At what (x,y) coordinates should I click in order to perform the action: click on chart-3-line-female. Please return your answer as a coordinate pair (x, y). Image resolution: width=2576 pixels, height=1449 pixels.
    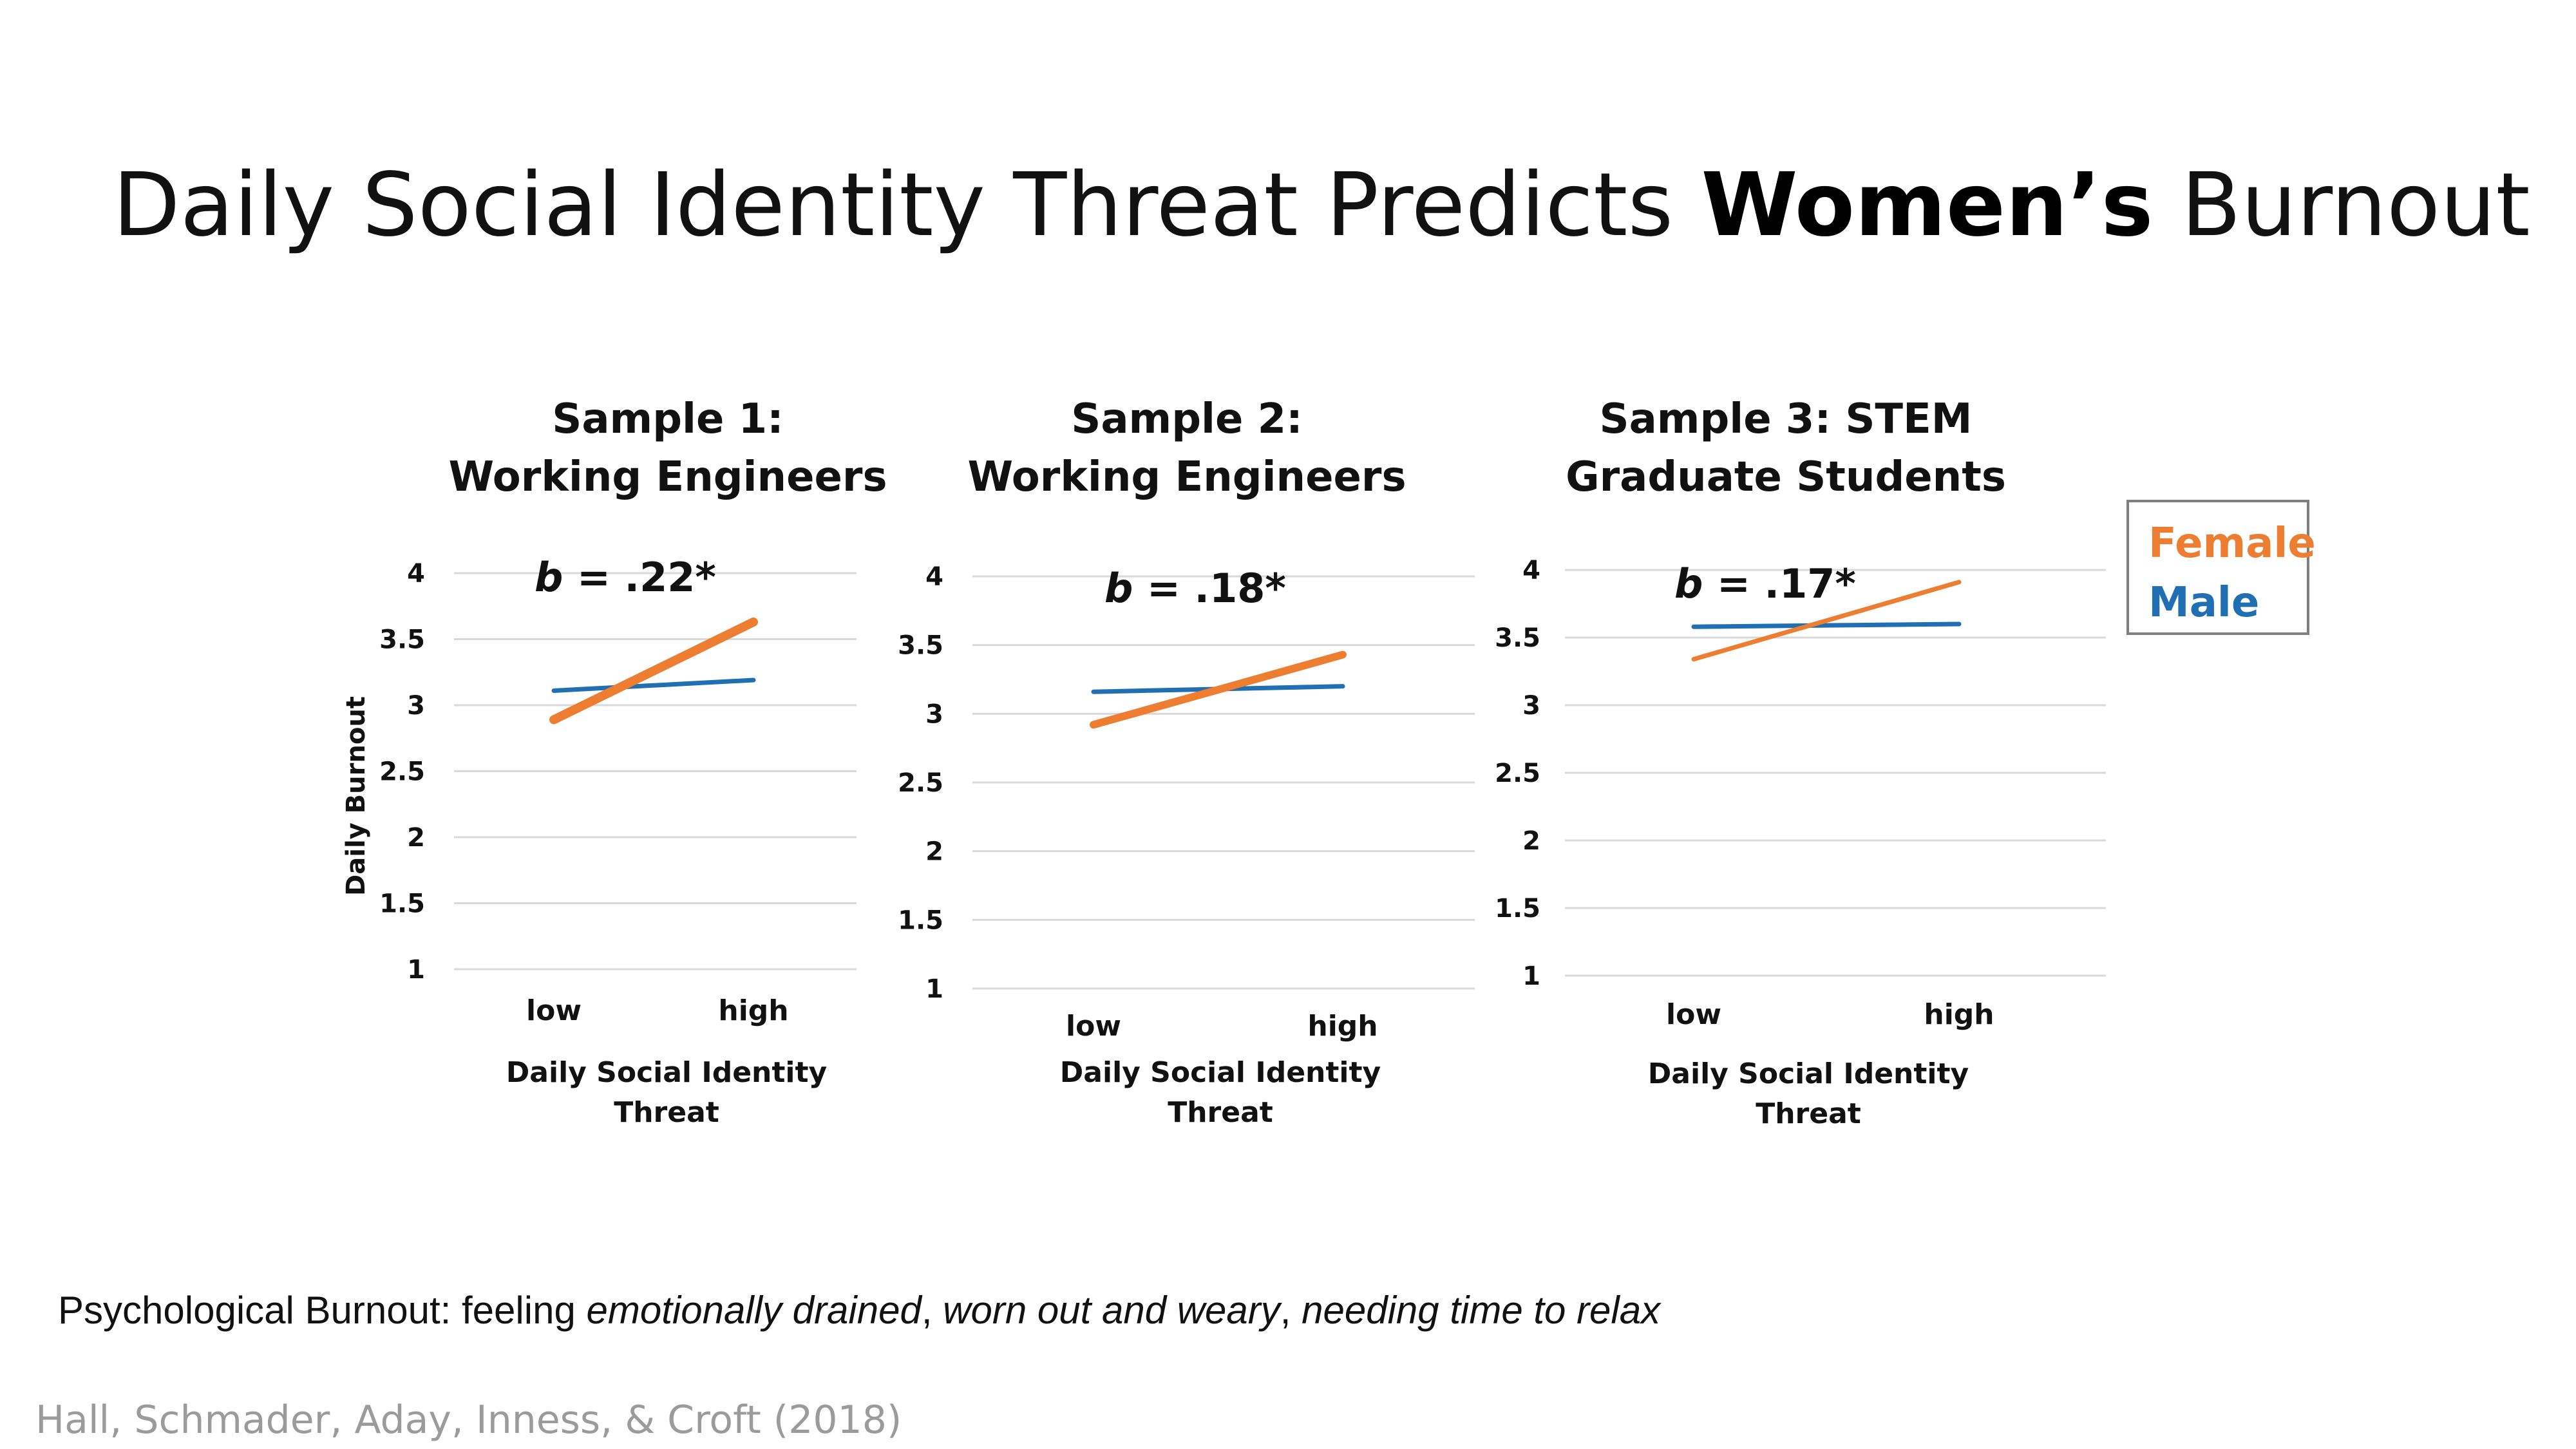
    Looking at the image, I should click on (1826, 621).